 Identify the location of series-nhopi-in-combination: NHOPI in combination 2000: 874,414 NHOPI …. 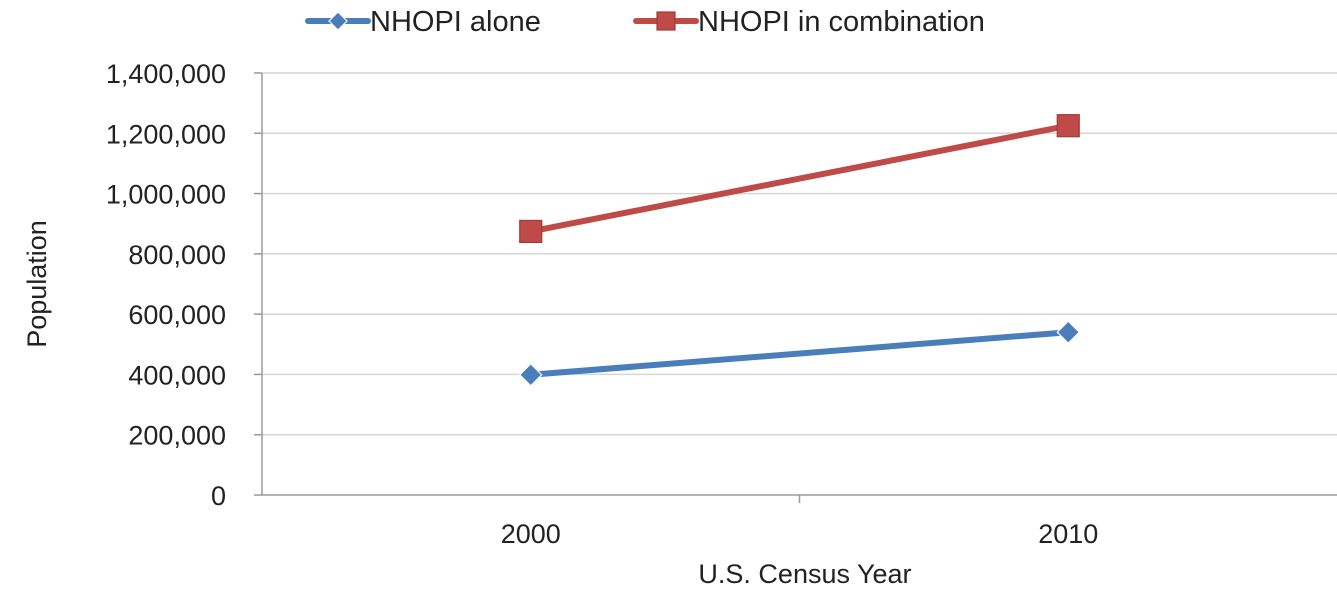
(799, 179).